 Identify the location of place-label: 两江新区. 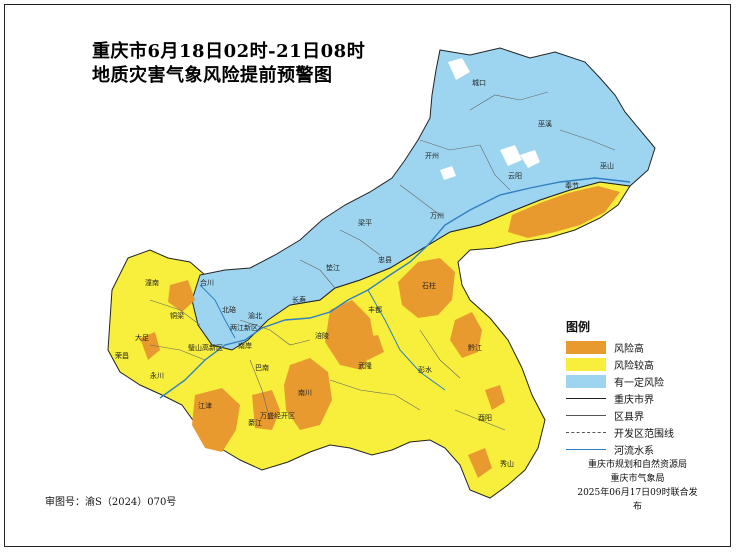
(244, 327).